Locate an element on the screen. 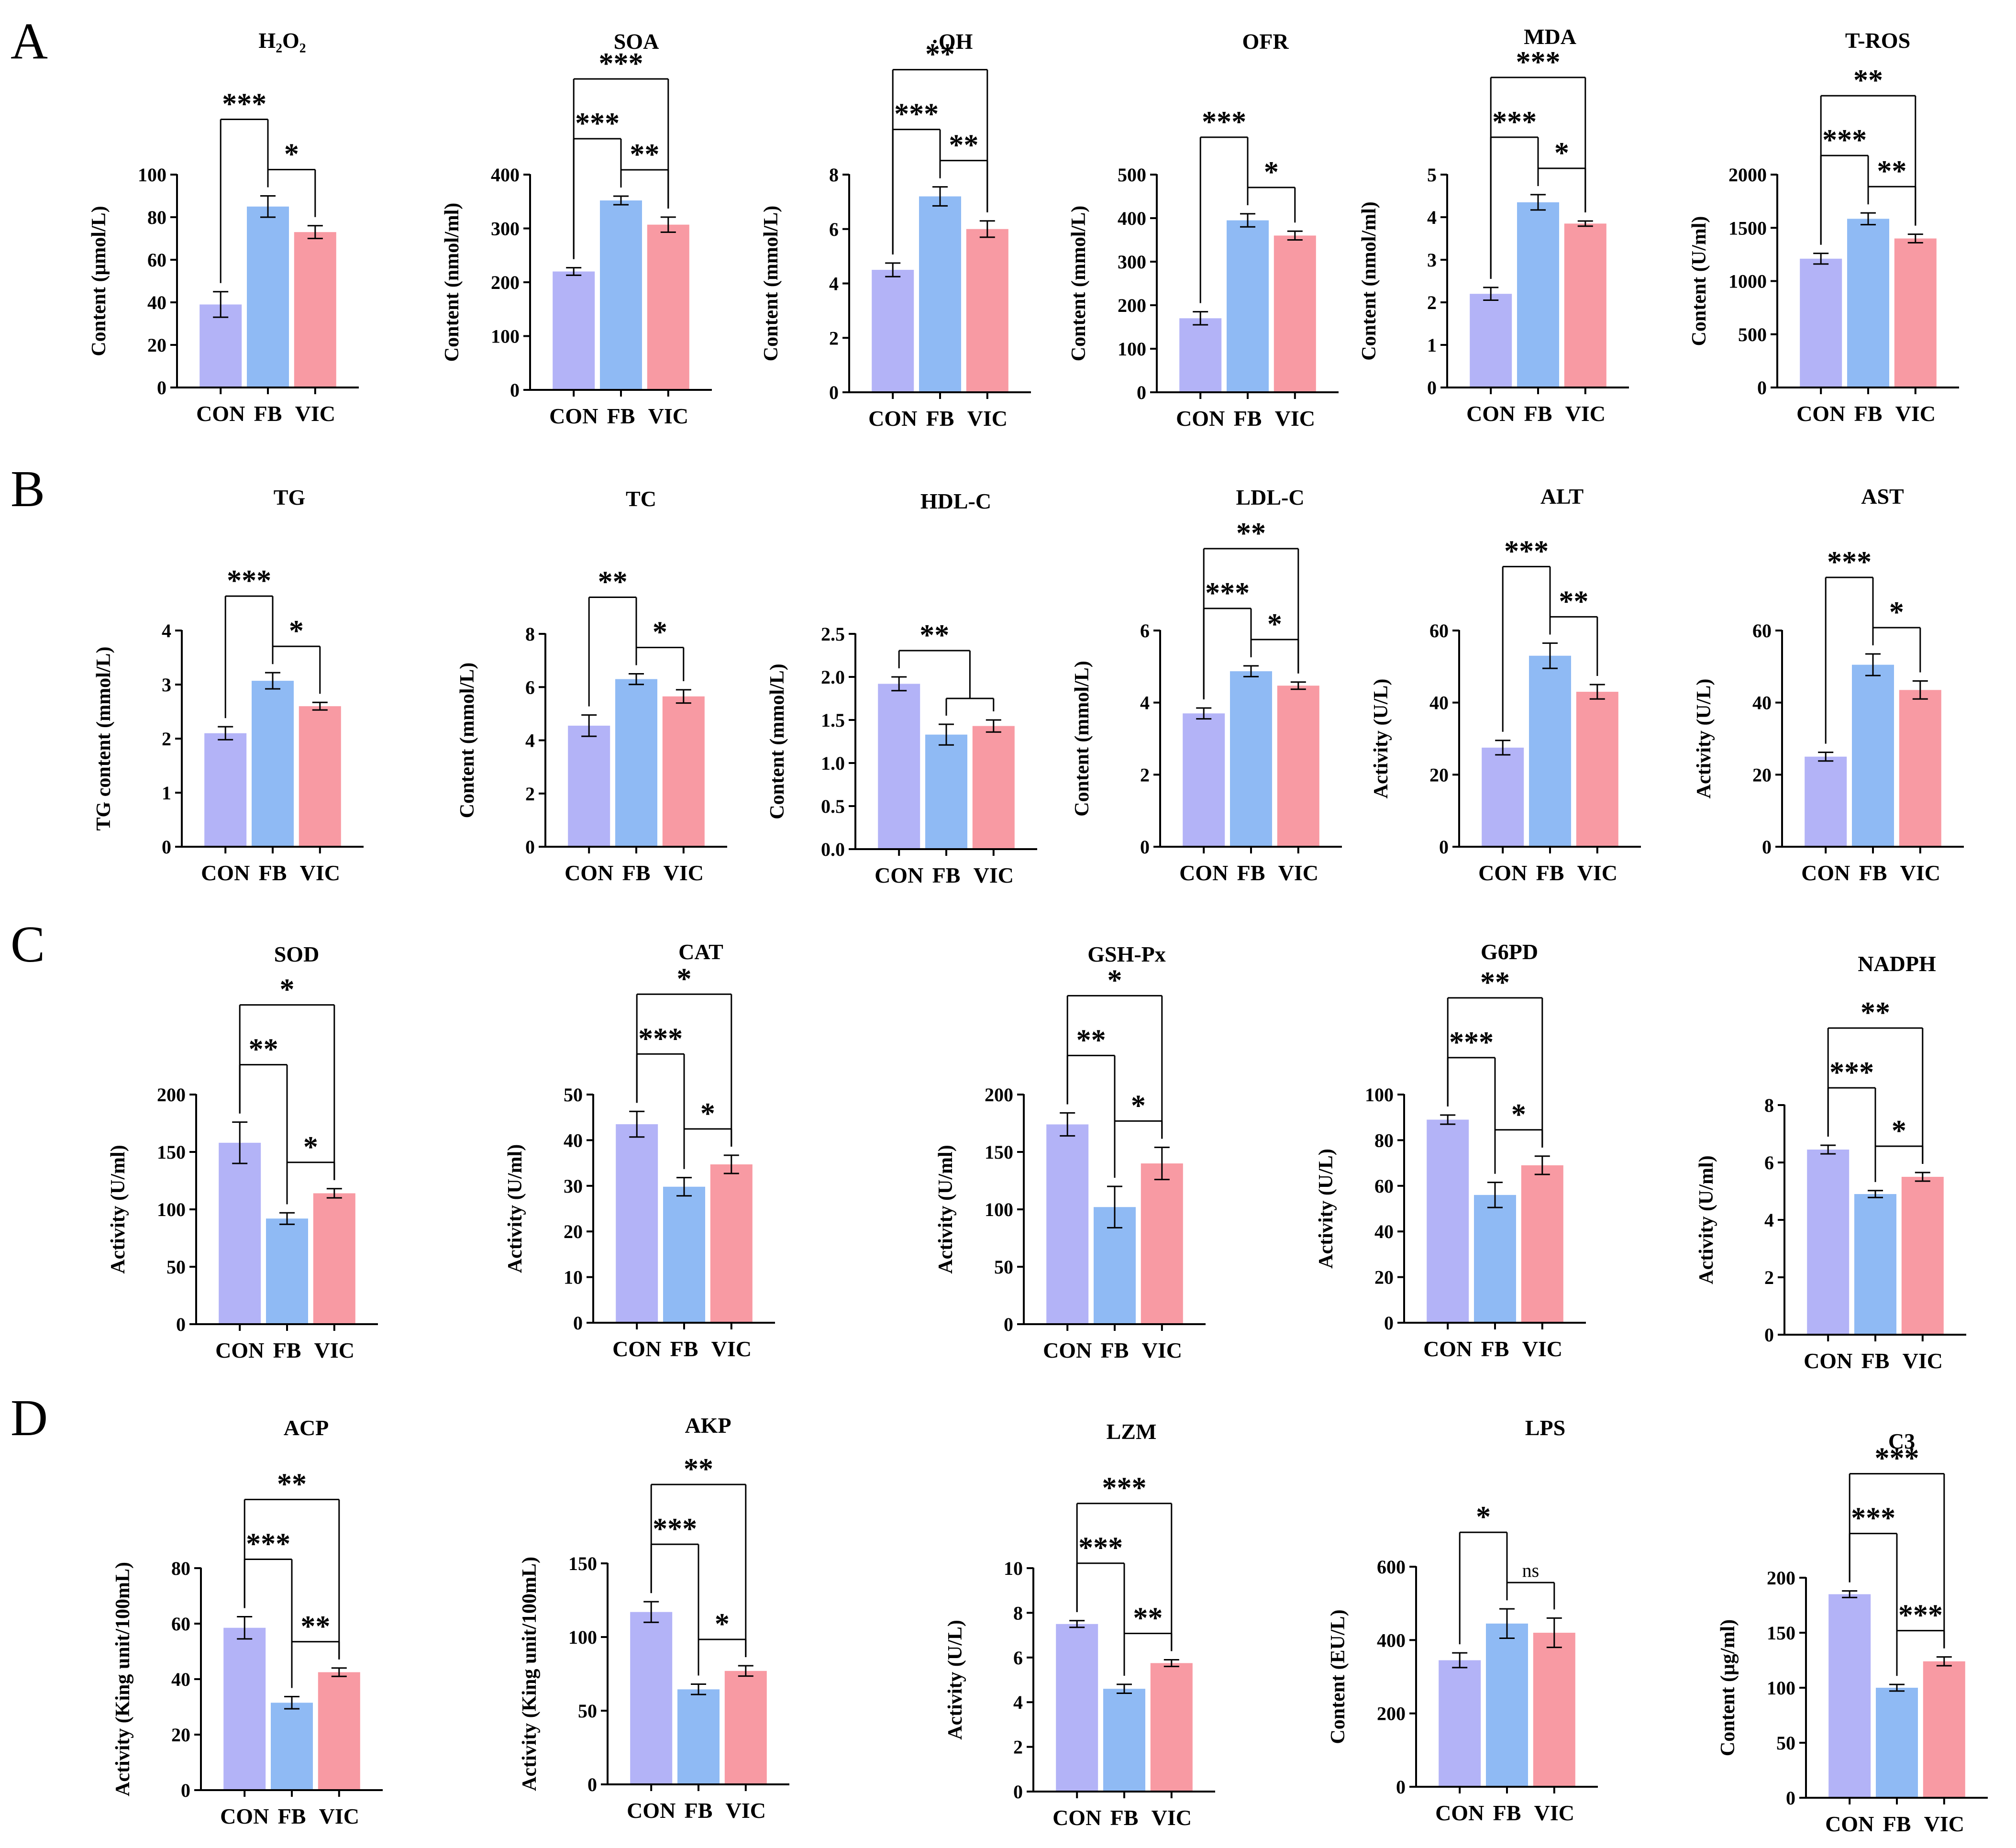  y-tick-label: 150 is located at coordinates (1781, 1633).